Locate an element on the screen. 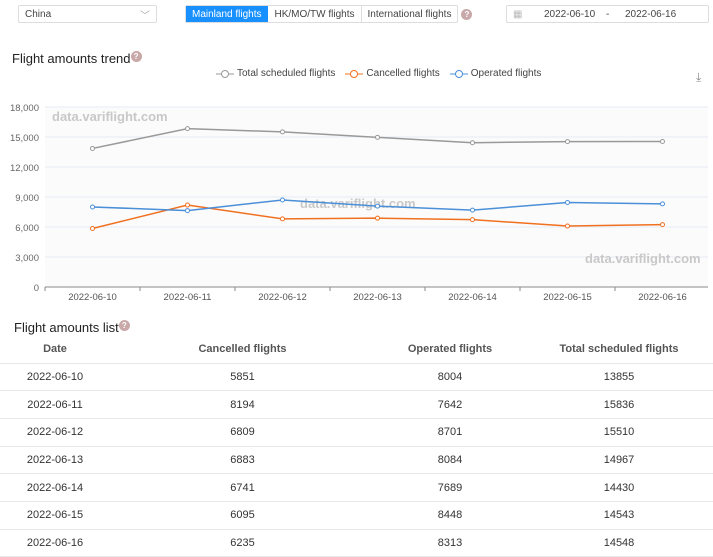 The width and height of the screenshot is (713, 557). table-row: 2022-06-15 6095 8448 14543 is located at coordinates (356, 515).